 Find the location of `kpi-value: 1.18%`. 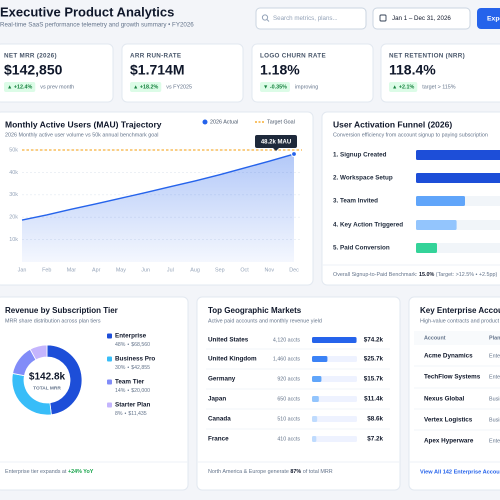

kpi-value: 1.18% is located at coordinates (280, 70).